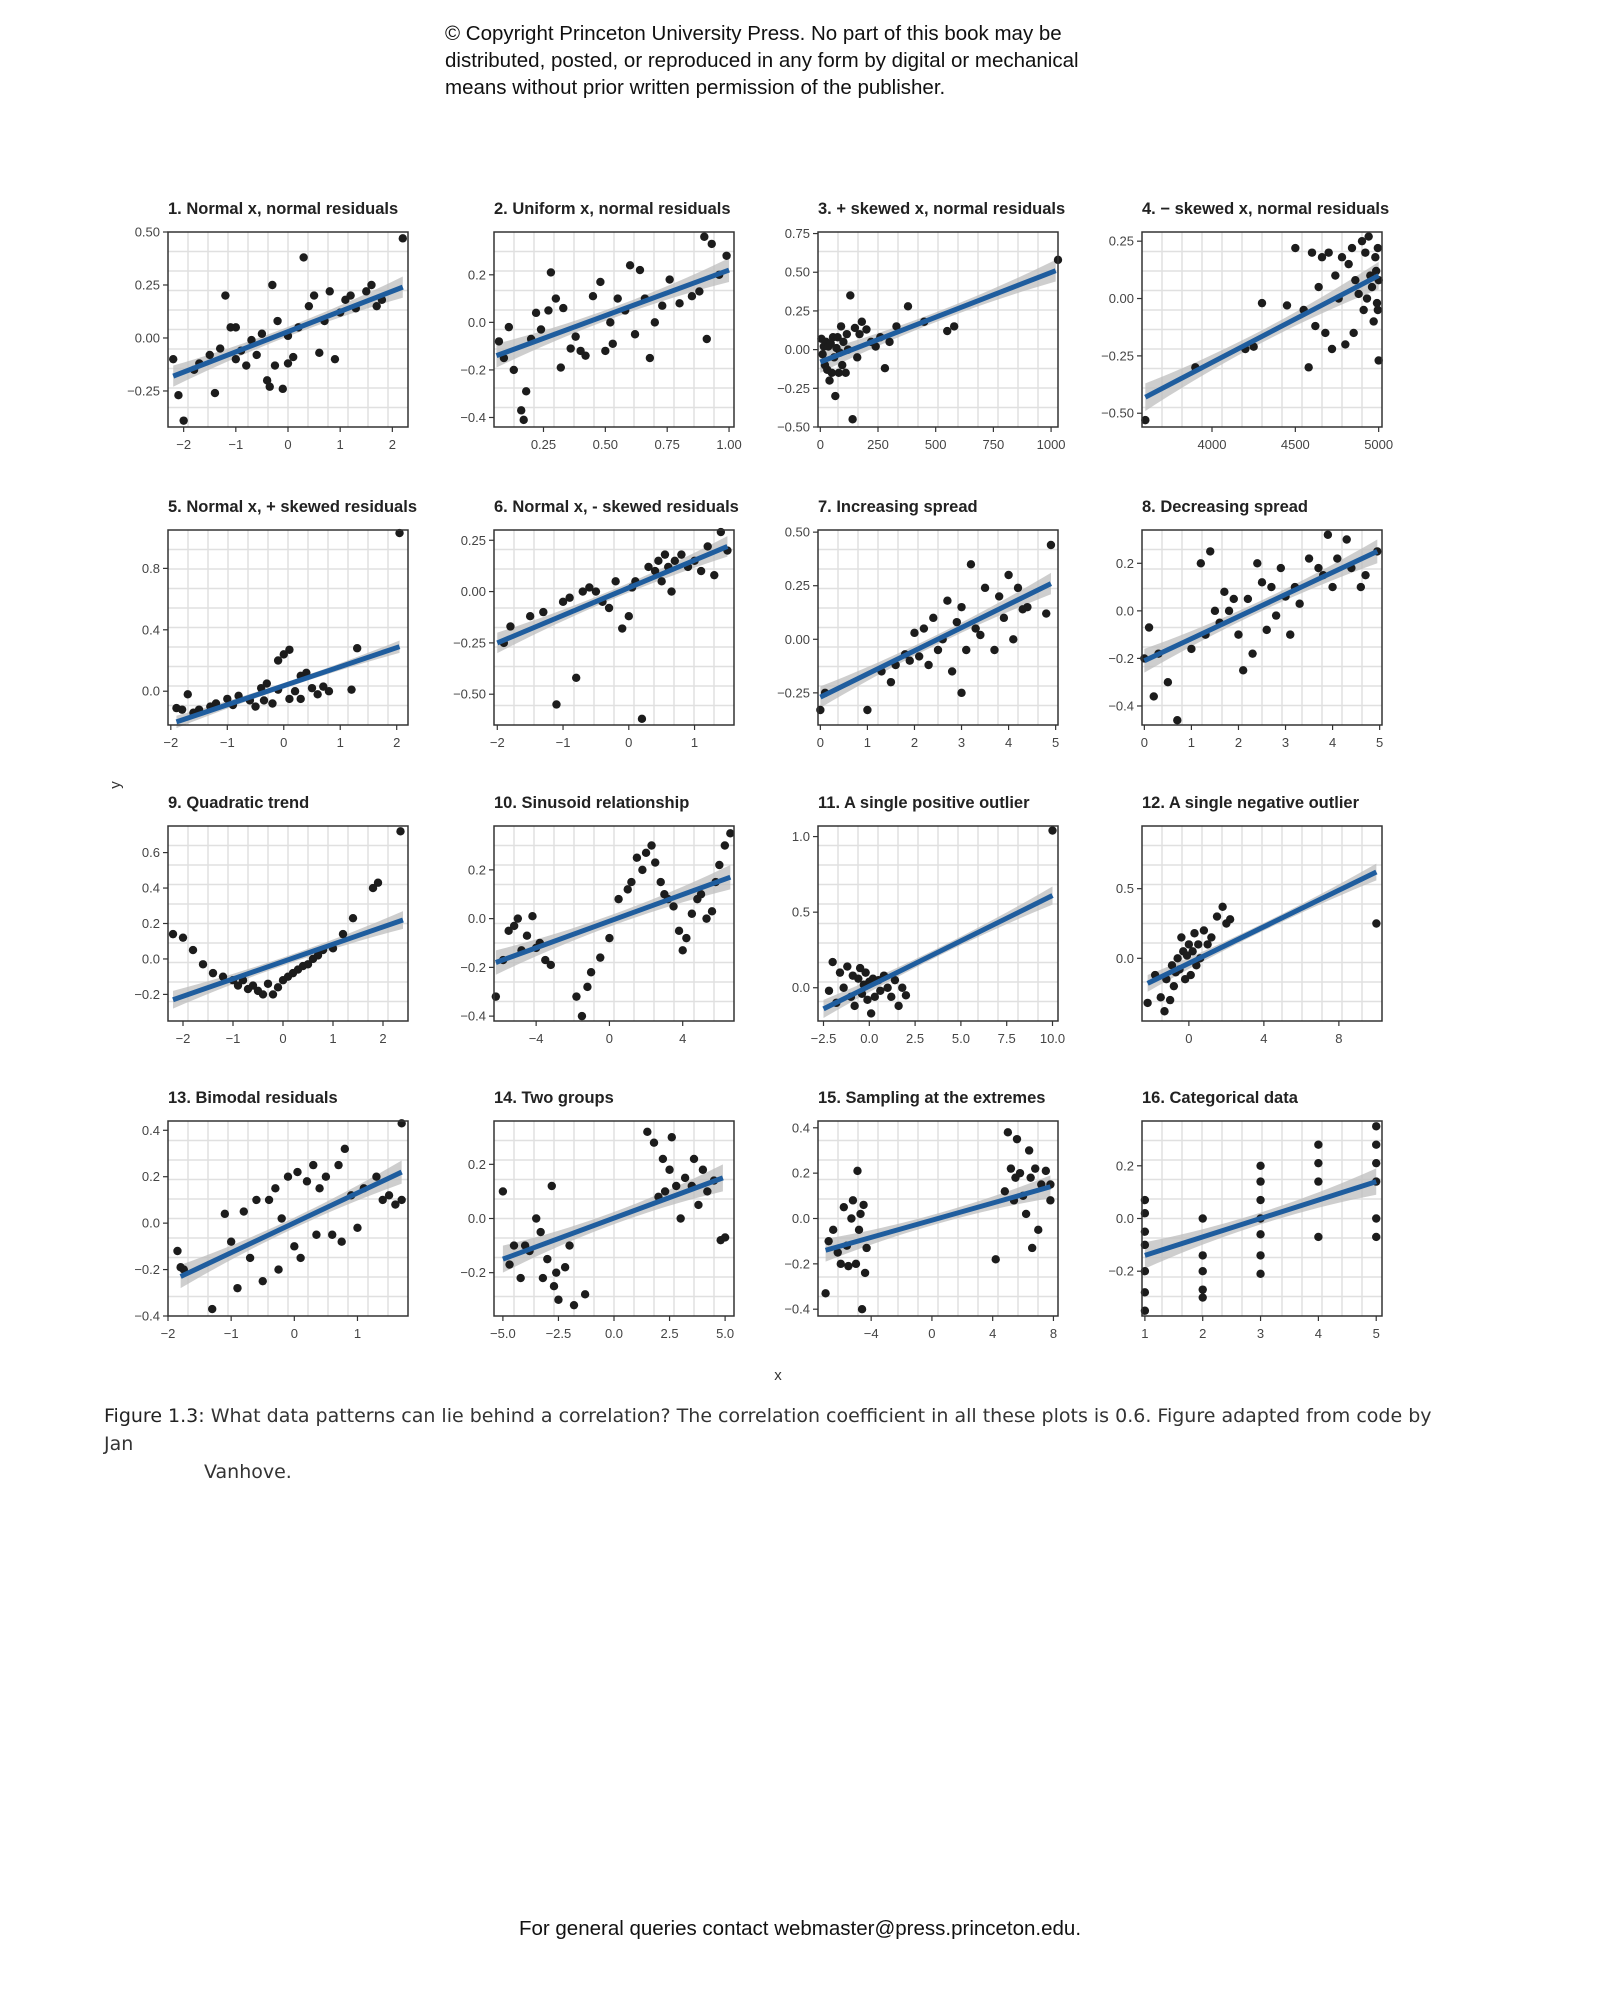 The width and height of the screenshot is (1600, 2000). What do you see at coordinates (147, 1269) in the screenshot?
I see `y-tick-label: −0.2` at bounding box center [147, 1269].